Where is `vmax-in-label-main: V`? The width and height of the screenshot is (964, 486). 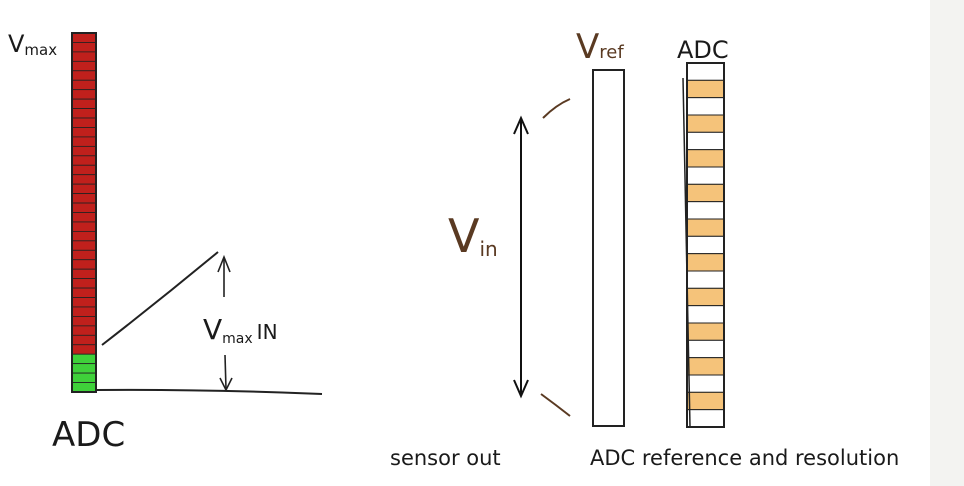 vmax-in-label-main: V is located at coordinates (212, 329).